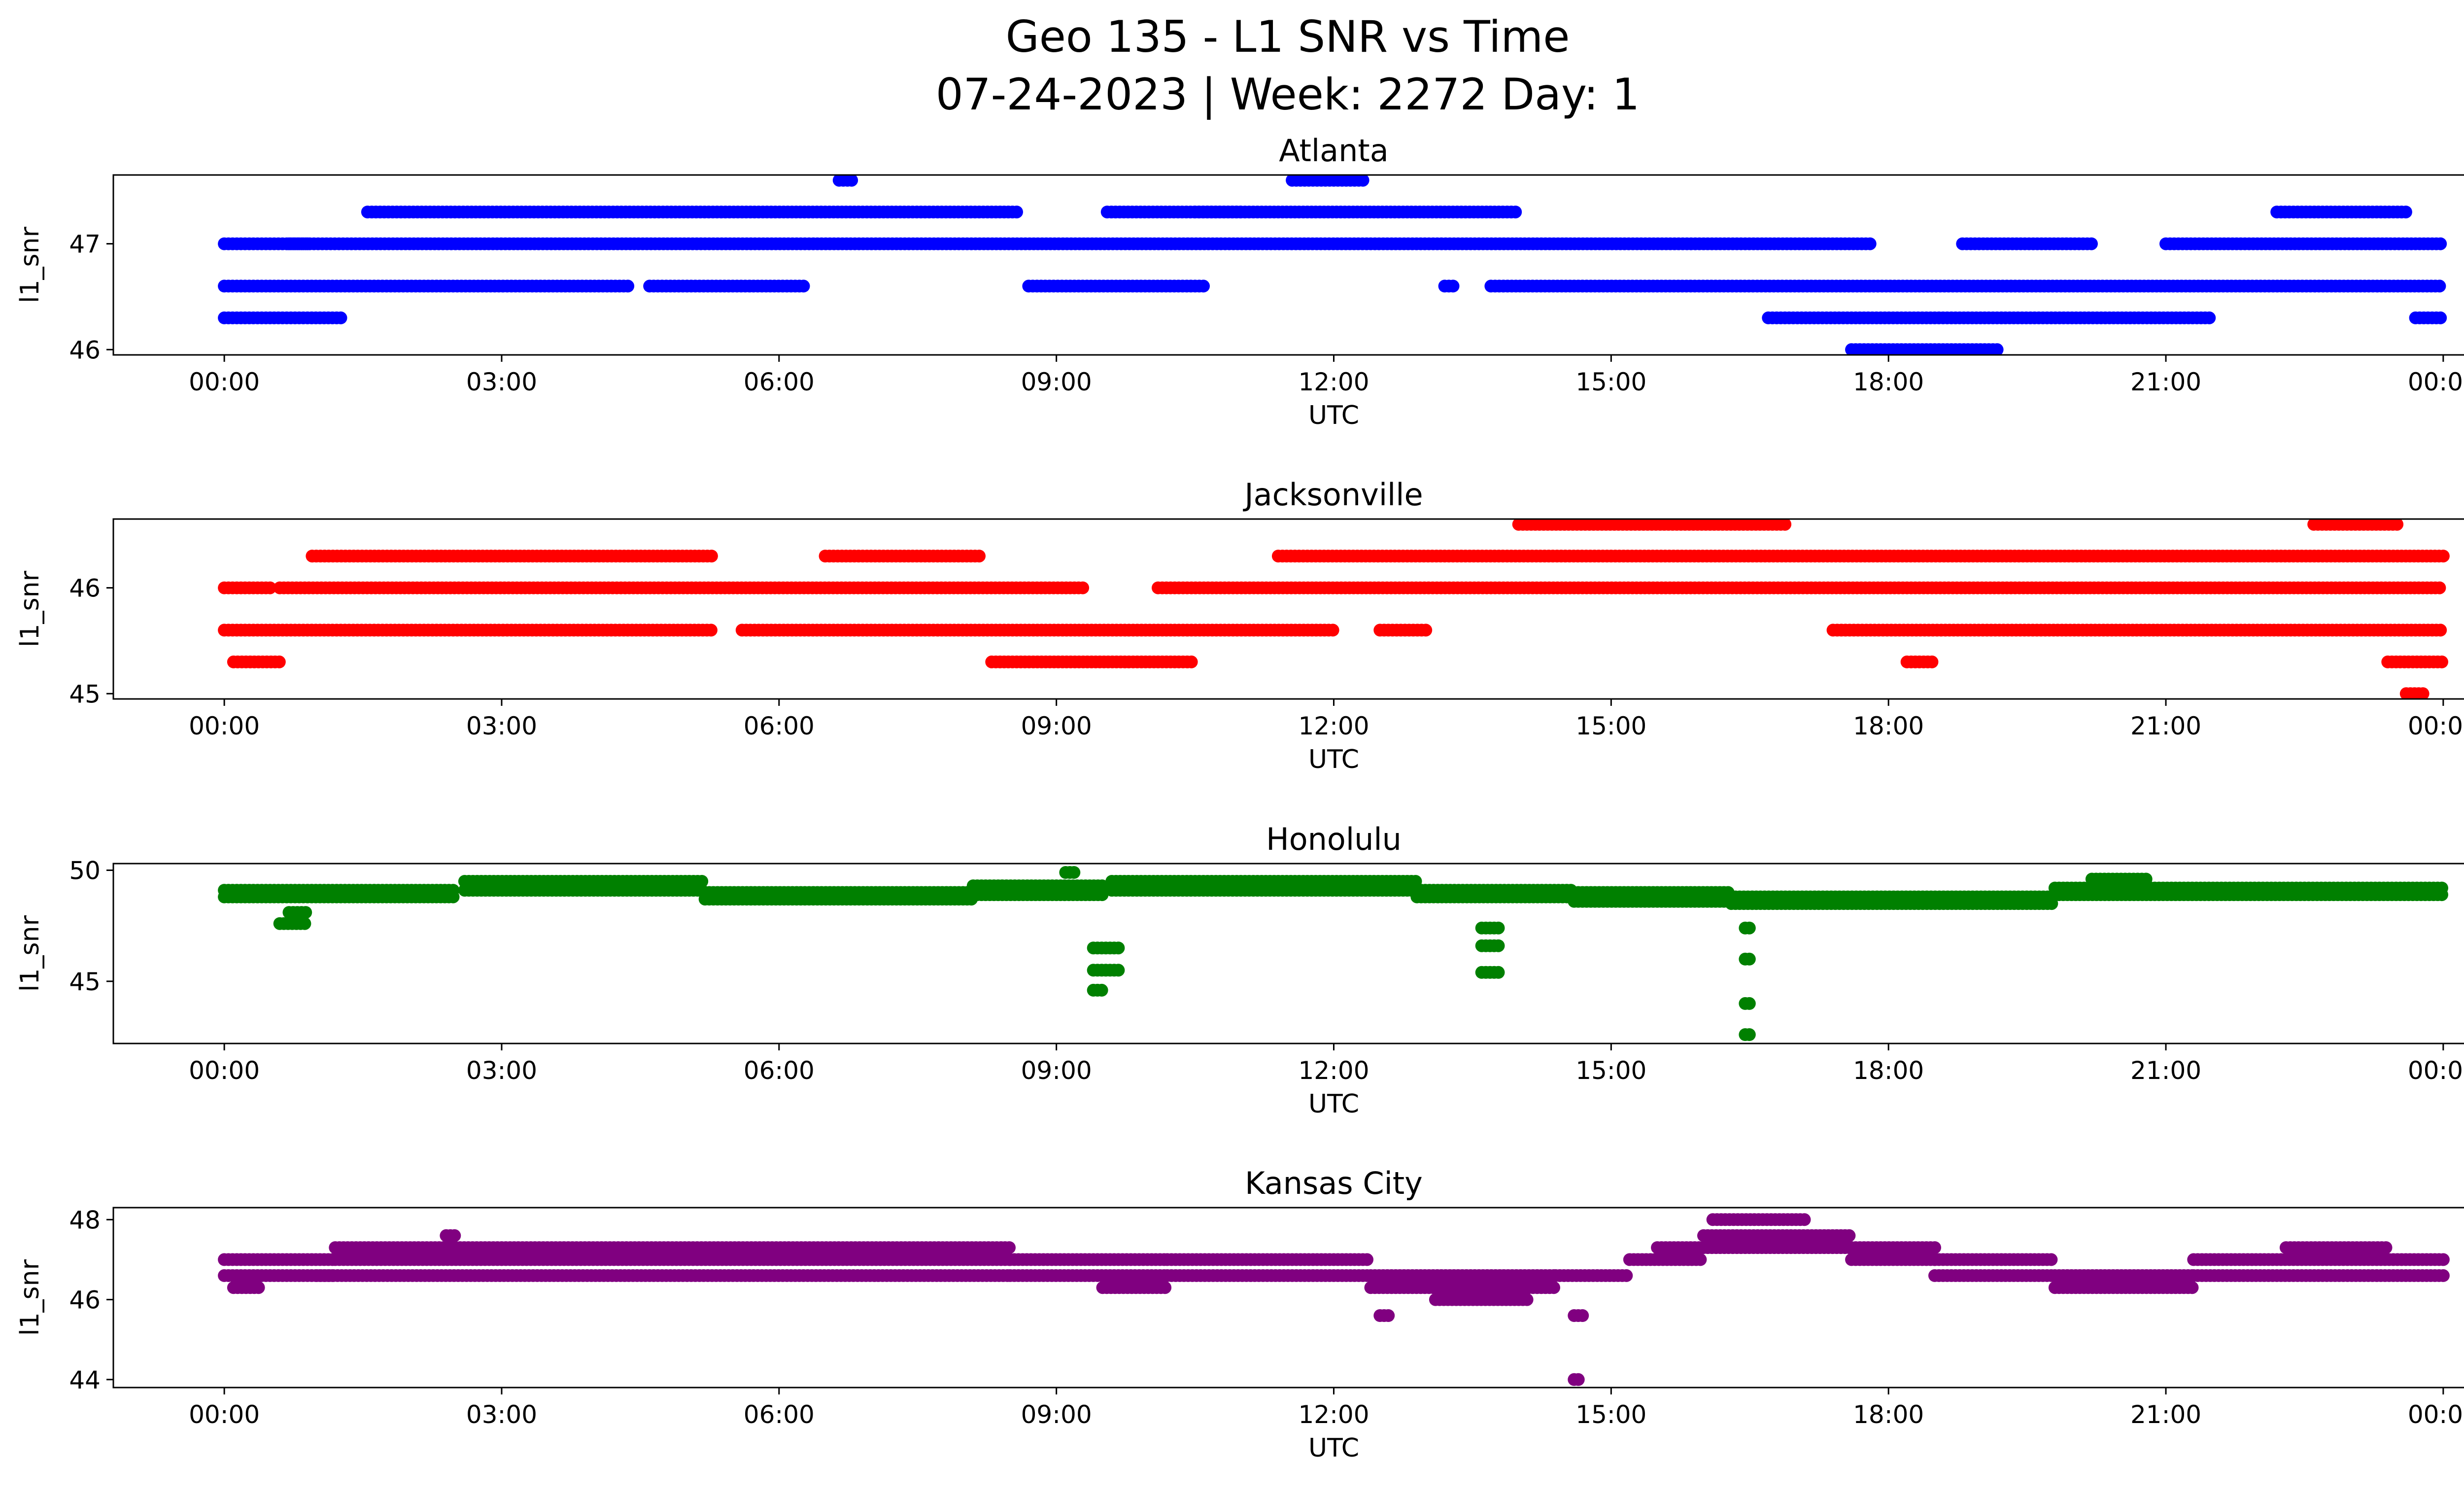  What do you see at coordinates (85, 871) in the screenshot?
I see `y-tick-label: 50` at bounding box center [85, 871].